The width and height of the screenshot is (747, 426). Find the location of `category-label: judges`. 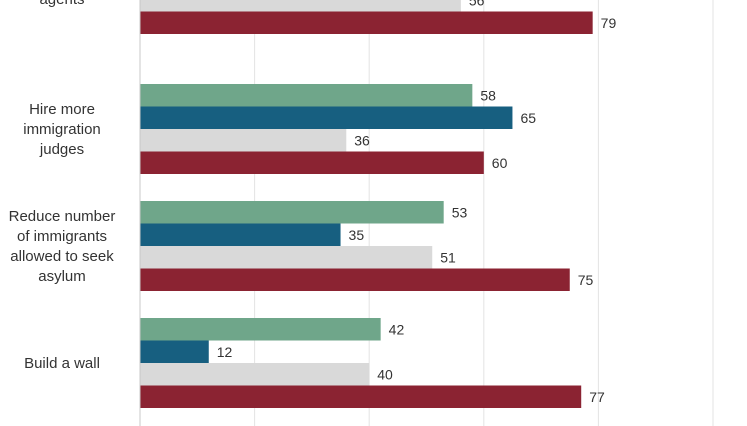

category-label: judges is located at coordinates (61, 149).